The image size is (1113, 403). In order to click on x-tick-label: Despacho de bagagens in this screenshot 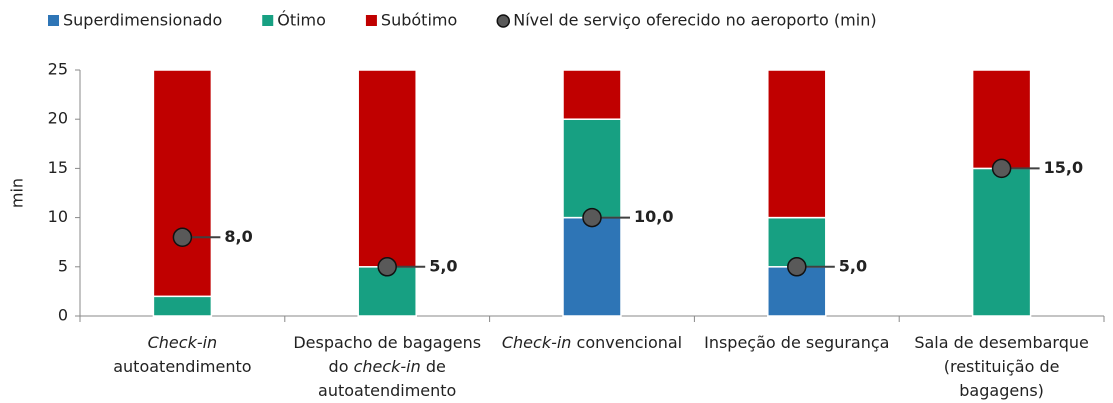, I will do `click(387, 342)`.